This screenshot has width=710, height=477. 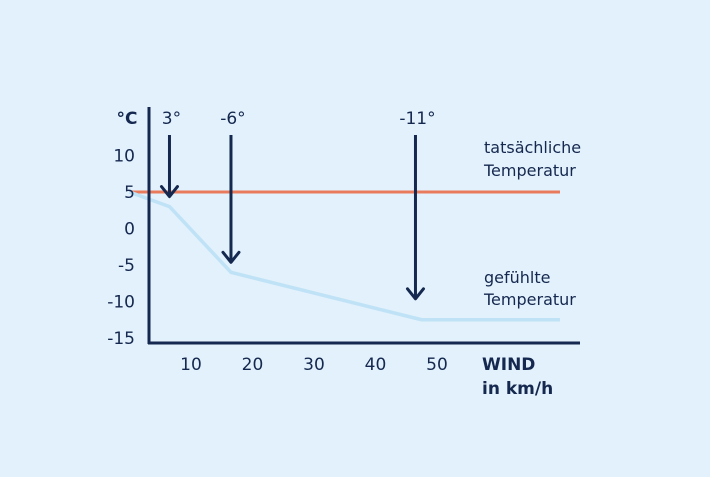 I want to click on y-tick-label: 0, so click(x=129, y=230).